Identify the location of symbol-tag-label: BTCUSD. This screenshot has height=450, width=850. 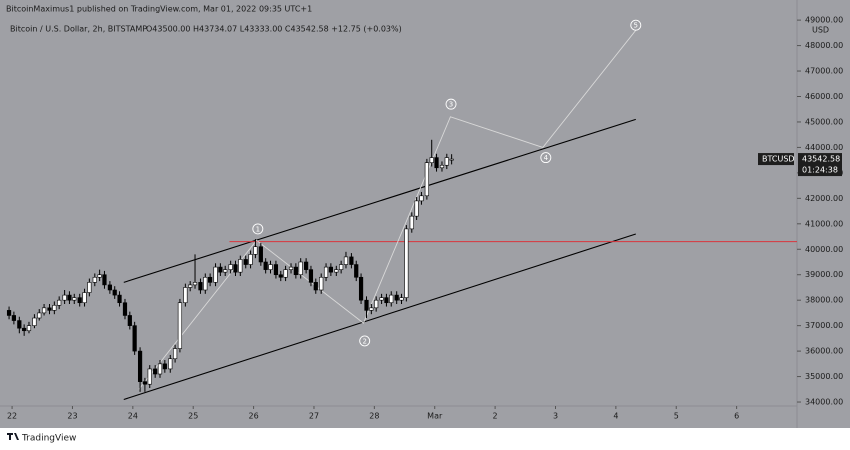
(778, 159).